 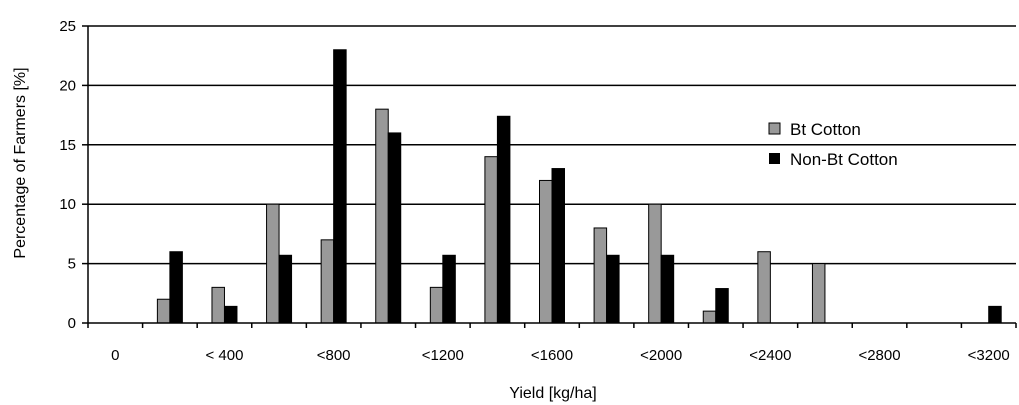 I want to click on x-tick-label: <2800, so click(x=879, y=355).